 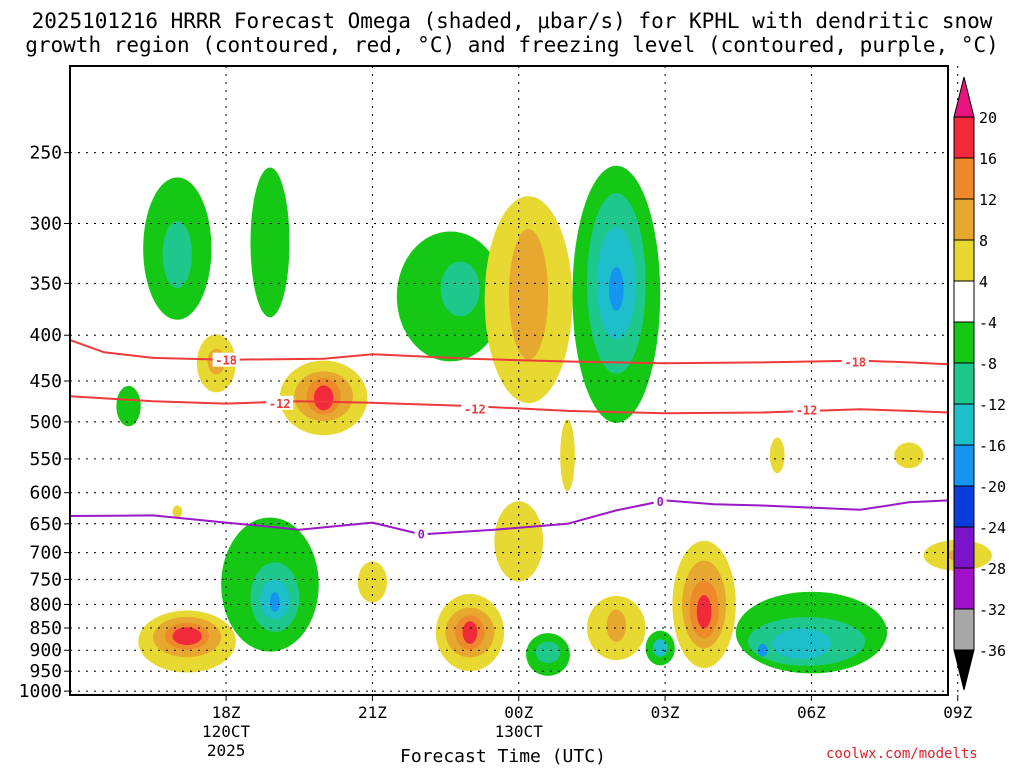 What do you see at coordinates (45, 381) in the screenshot?
I see `y-tick-label-450: 450` at bounding box center [45, 381].